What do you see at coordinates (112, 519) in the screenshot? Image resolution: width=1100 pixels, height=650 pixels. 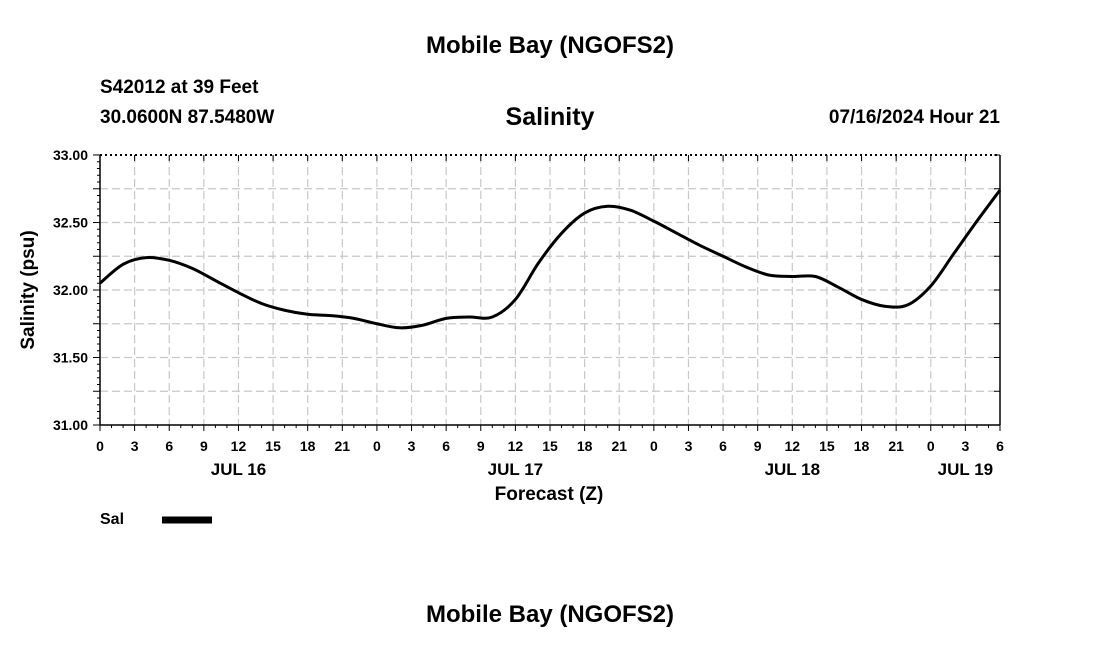 I see `legend-label: Sal` at bounding box center [112, 519].